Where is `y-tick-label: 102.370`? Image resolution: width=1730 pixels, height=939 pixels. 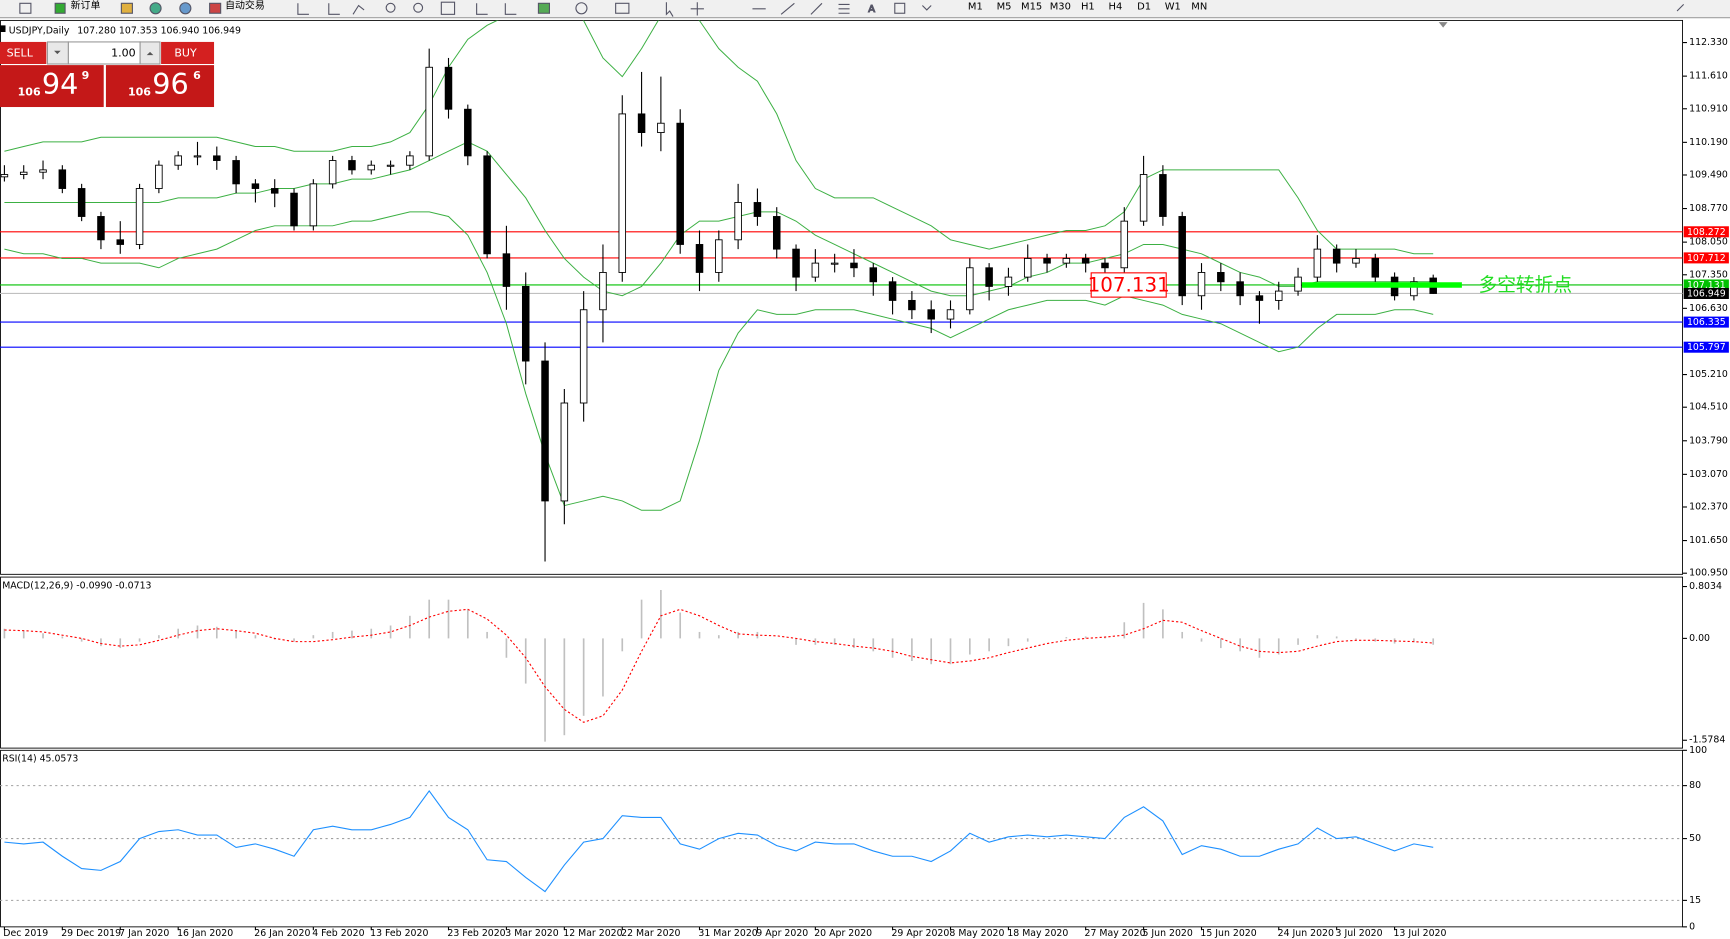
y-tick-label: 102.370 is located at coordinates (1708, 506).